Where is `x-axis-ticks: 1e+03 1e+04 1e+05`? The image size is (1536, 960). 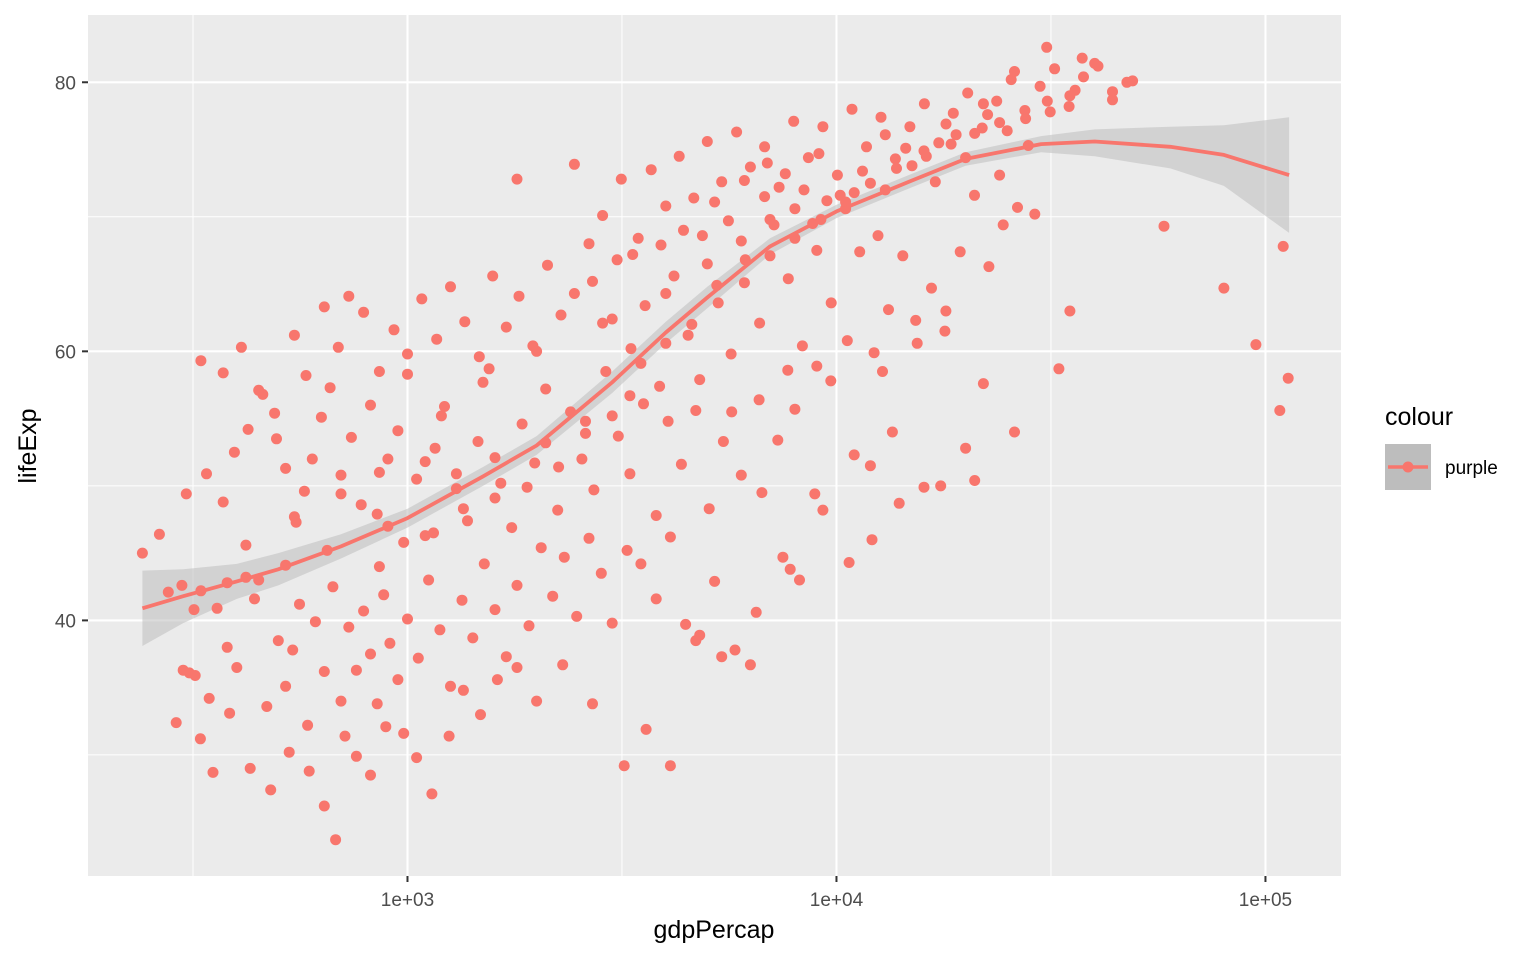
x-axis-ticks: 1e+03 1e+04 1e+05 is located at coordinates (836, 893).